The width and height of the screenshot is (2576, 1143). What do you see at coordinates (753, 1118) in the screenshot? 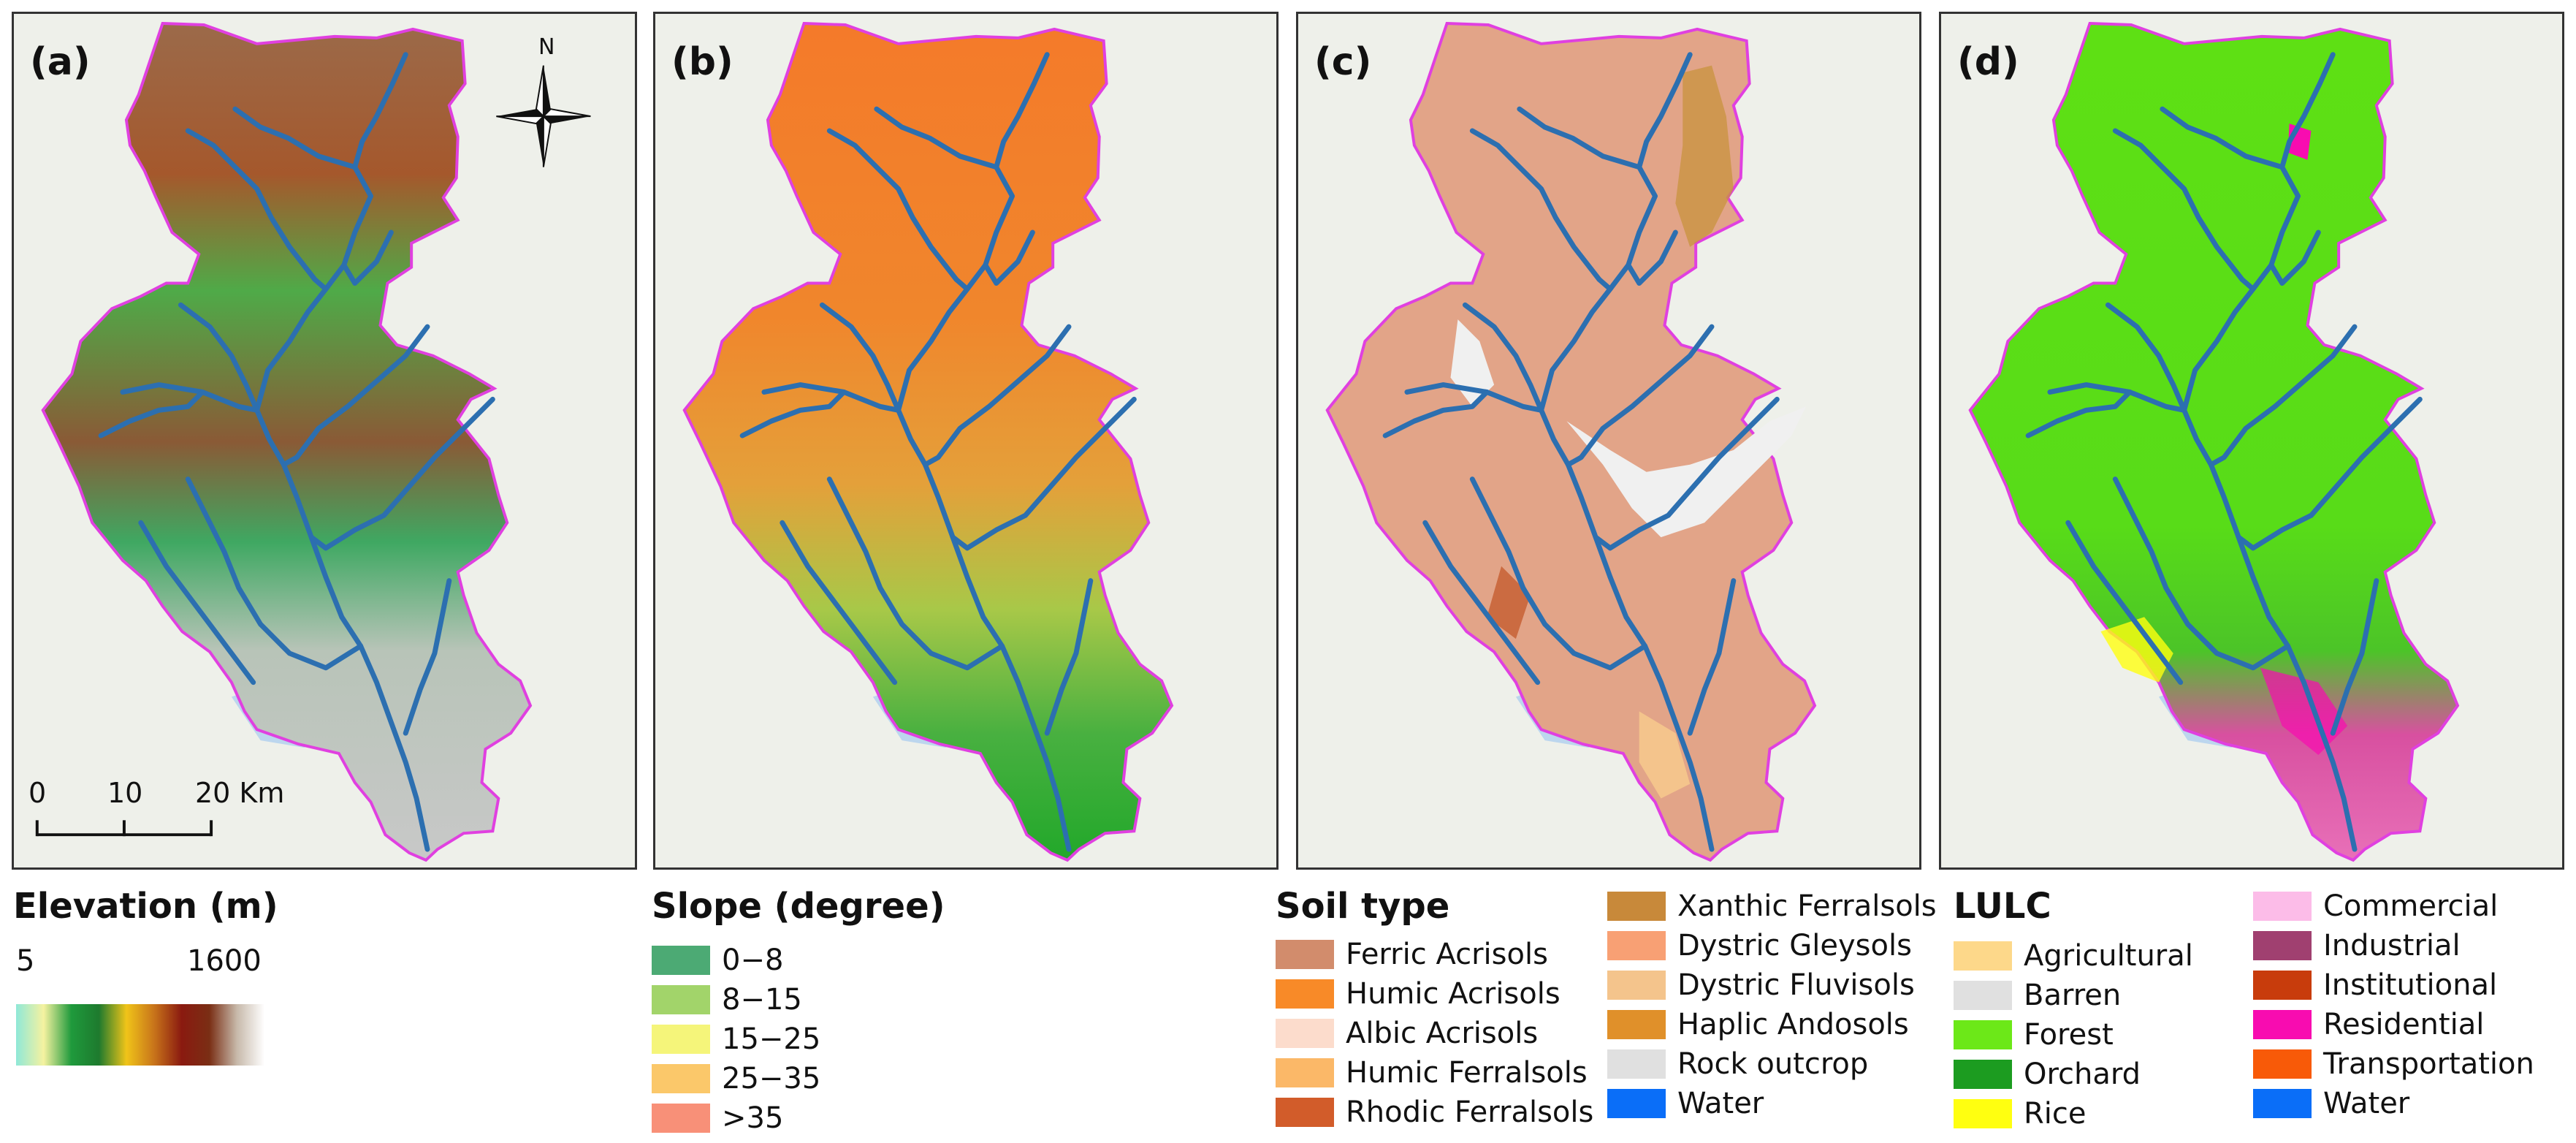
I see `legend-label: >35` at bounding box center [753, 1118].